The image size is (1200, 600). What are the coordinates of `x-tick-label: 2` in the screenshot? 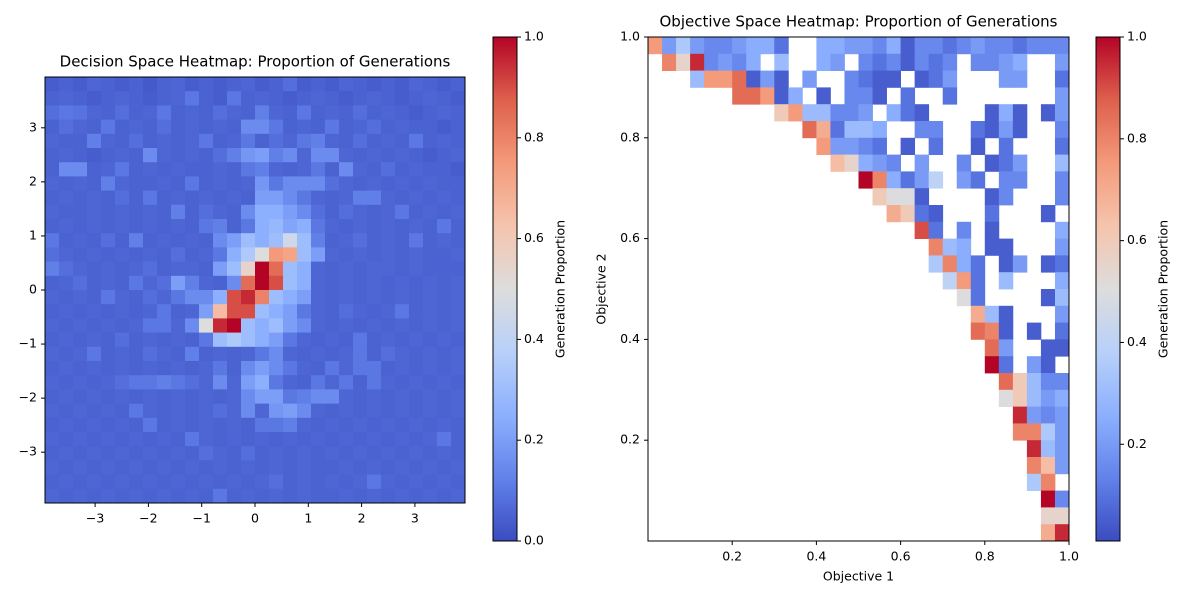 It's located at (362, 518).